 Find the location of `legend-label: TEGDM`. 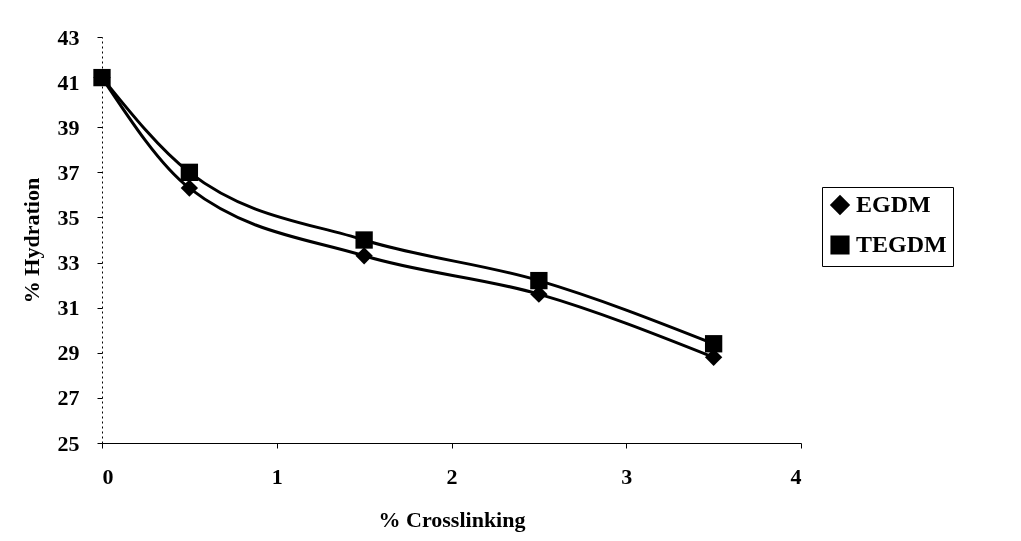

legend-label: TEGDM is located at coordinates (901, 244).